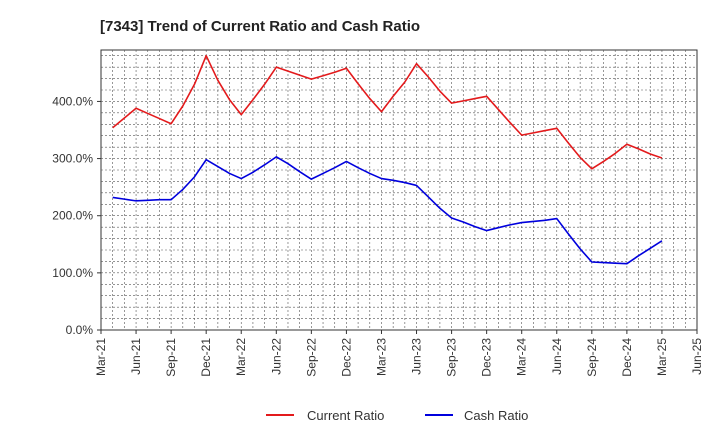  Describe the element at coordinates (697, 356) in the screenshot. I see `x-tick-label: Jun-25` at that location.